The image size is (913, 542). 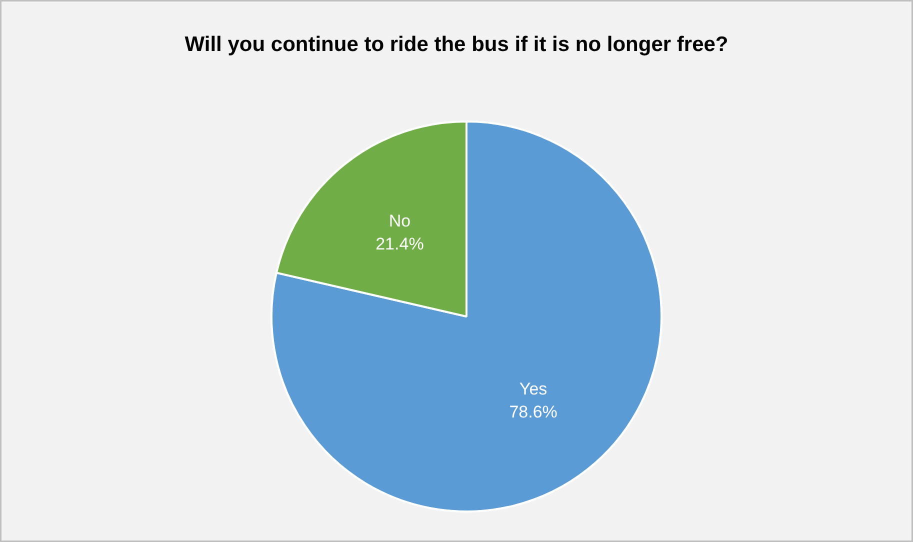 I want to click on slice-label: Yes, so click(x=533, y=389).